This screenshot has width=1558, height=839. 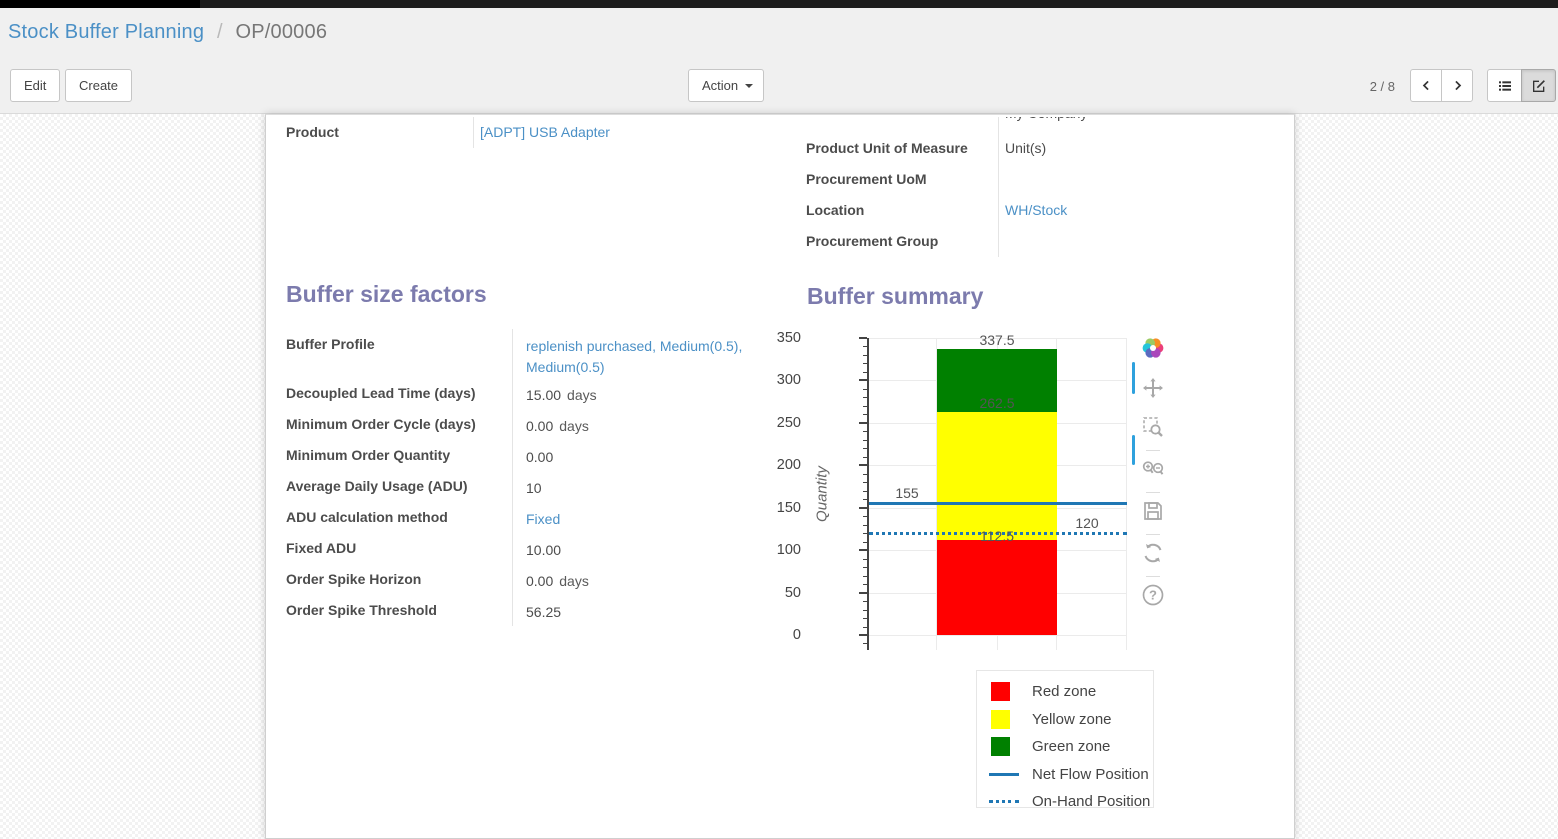 I want to click on legend-swatch-dotted, so click(x=1004, y=802).